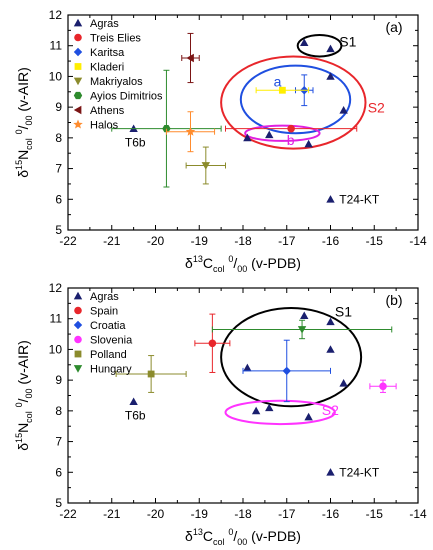  Describe the element at coordinates (58, 472) in the screenshot. I see `y-tick-label: 6` at that location.